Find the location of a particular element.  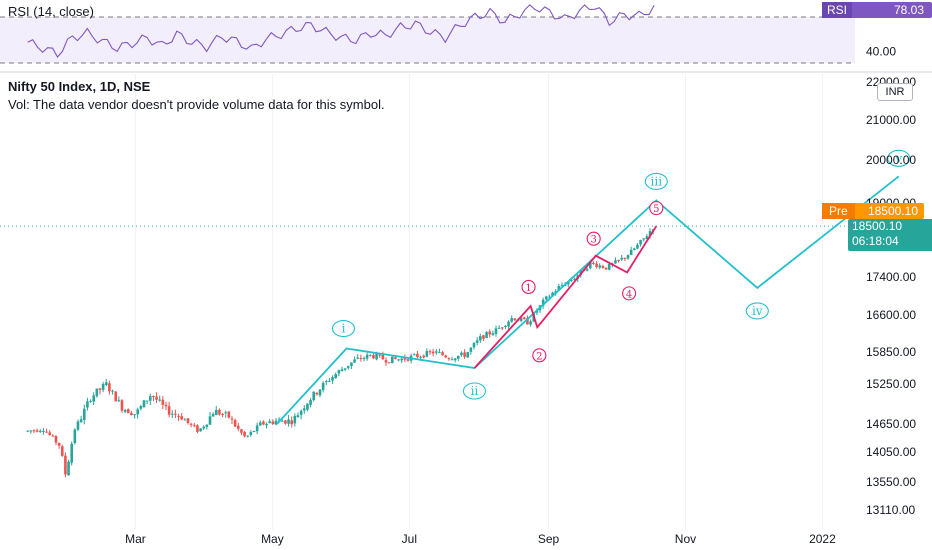

currency-button: INR is located at coordinates (895, 92).